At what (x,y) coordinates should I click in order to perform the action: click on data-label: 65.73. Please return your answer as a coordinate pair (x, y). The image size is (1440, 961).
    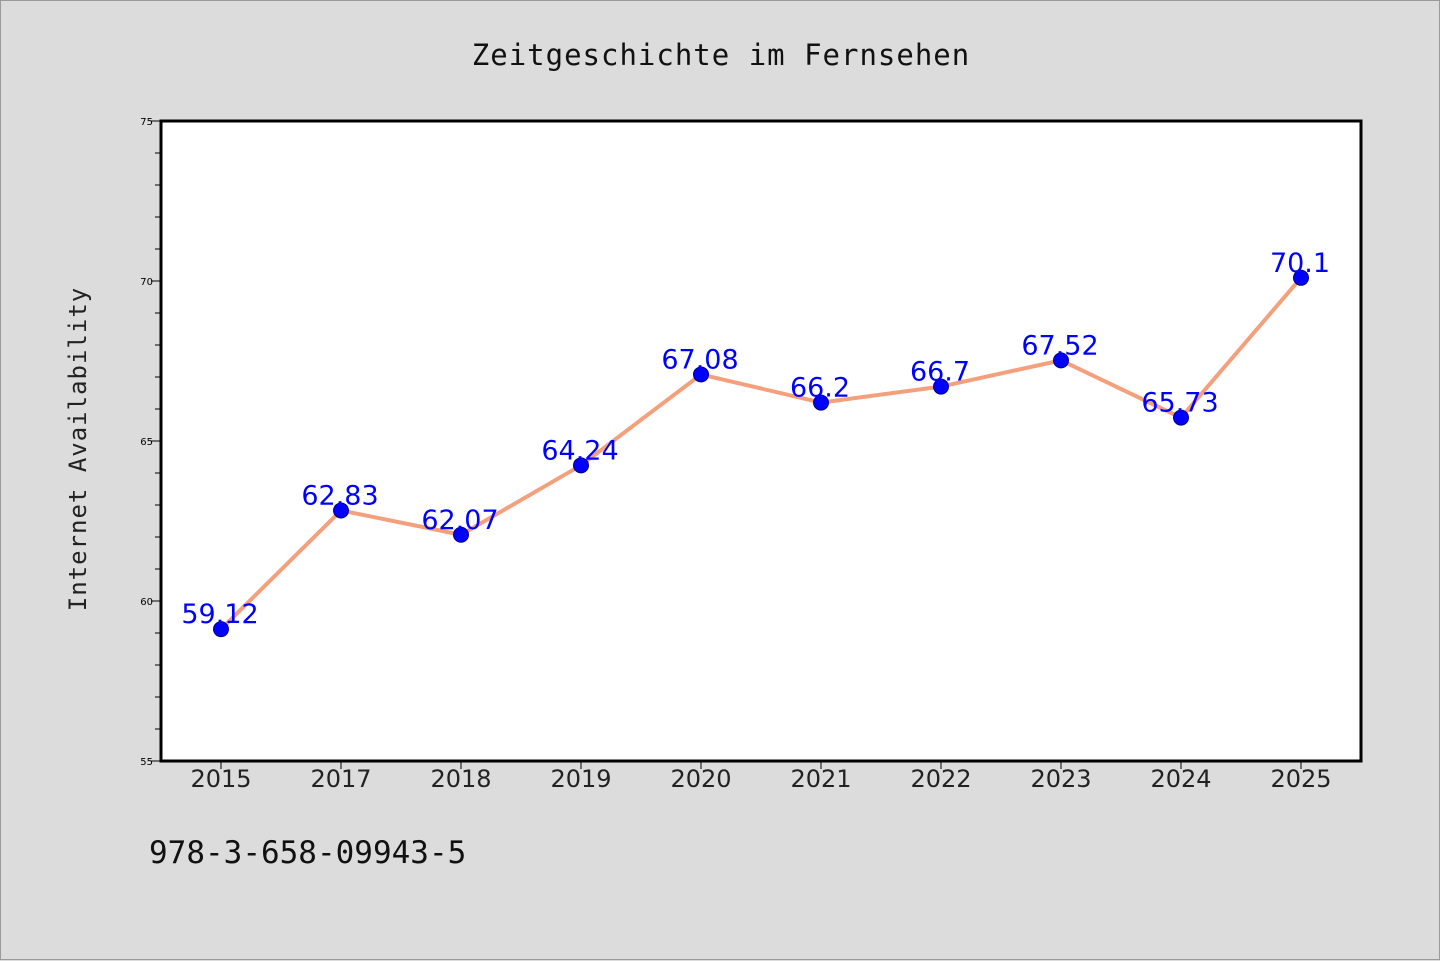
    Looking at the image, I should click on (1179, 403).